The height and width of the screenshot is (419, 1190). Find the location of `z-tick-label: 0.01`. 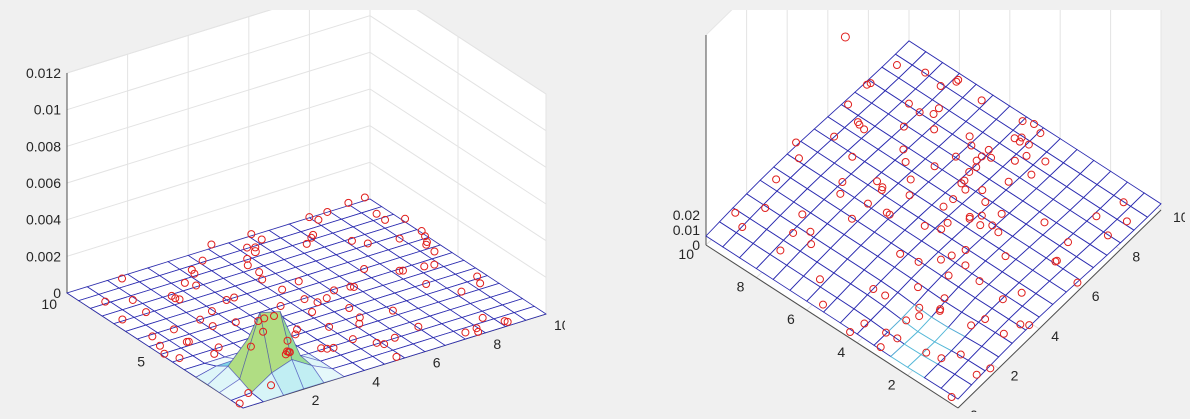

z-tick-label: 0.01 is located at coordinates (47, 110).